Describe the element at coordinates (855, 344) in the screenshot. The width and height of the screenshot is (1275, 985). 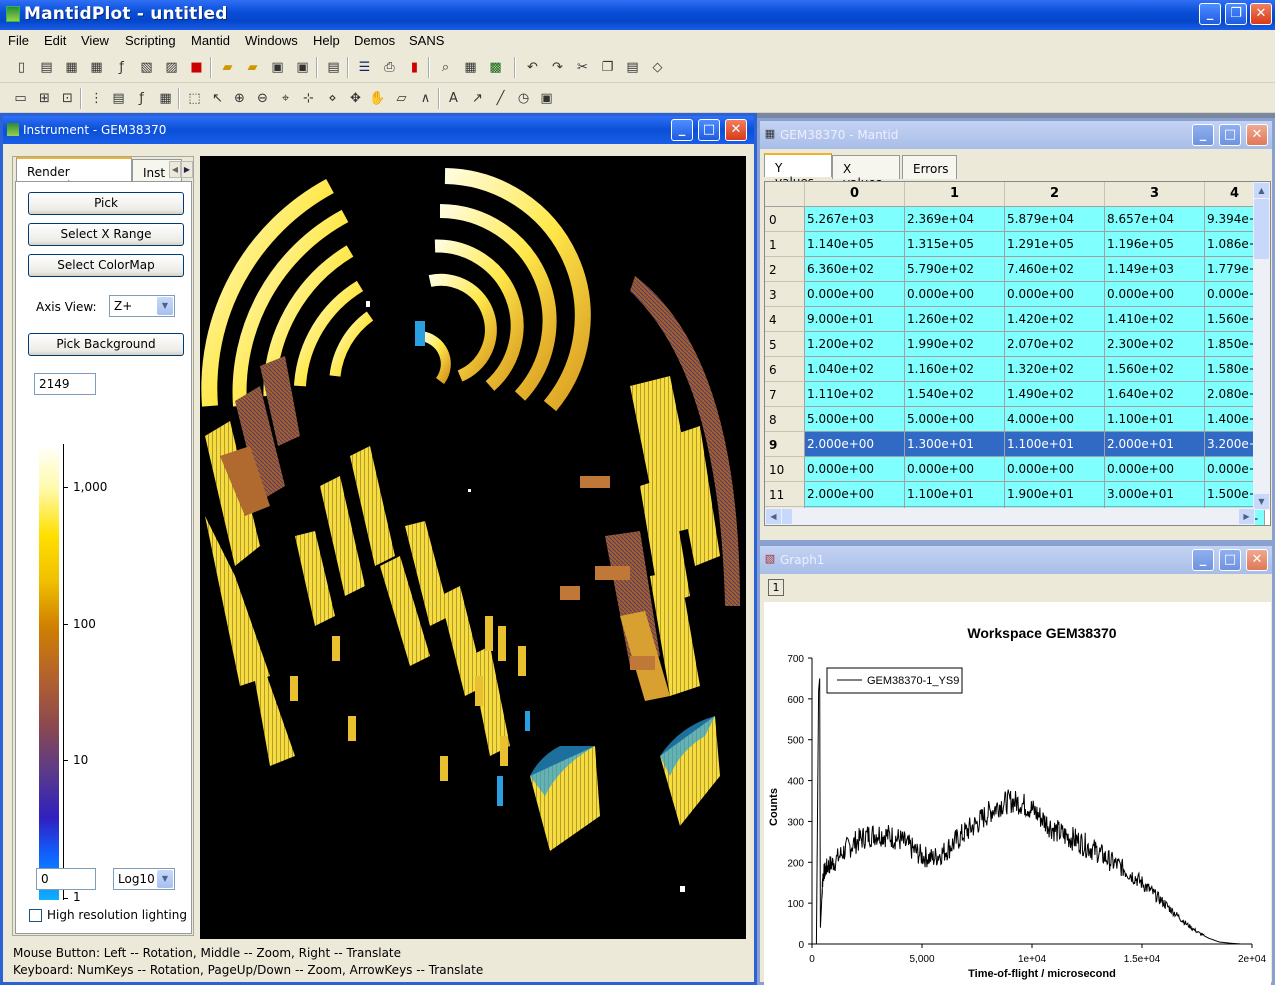
I see `table-cell: 1.200e+02` at that location.